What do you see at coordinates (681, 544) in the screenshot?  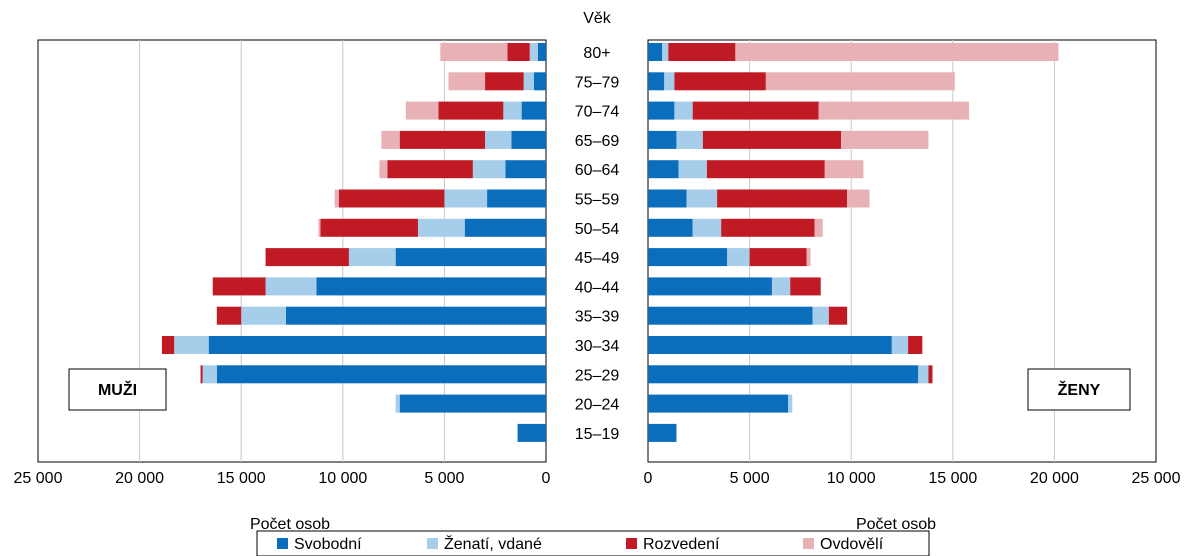 I see `legend-entry: Rozvedení` at bounding box center [681, 544].